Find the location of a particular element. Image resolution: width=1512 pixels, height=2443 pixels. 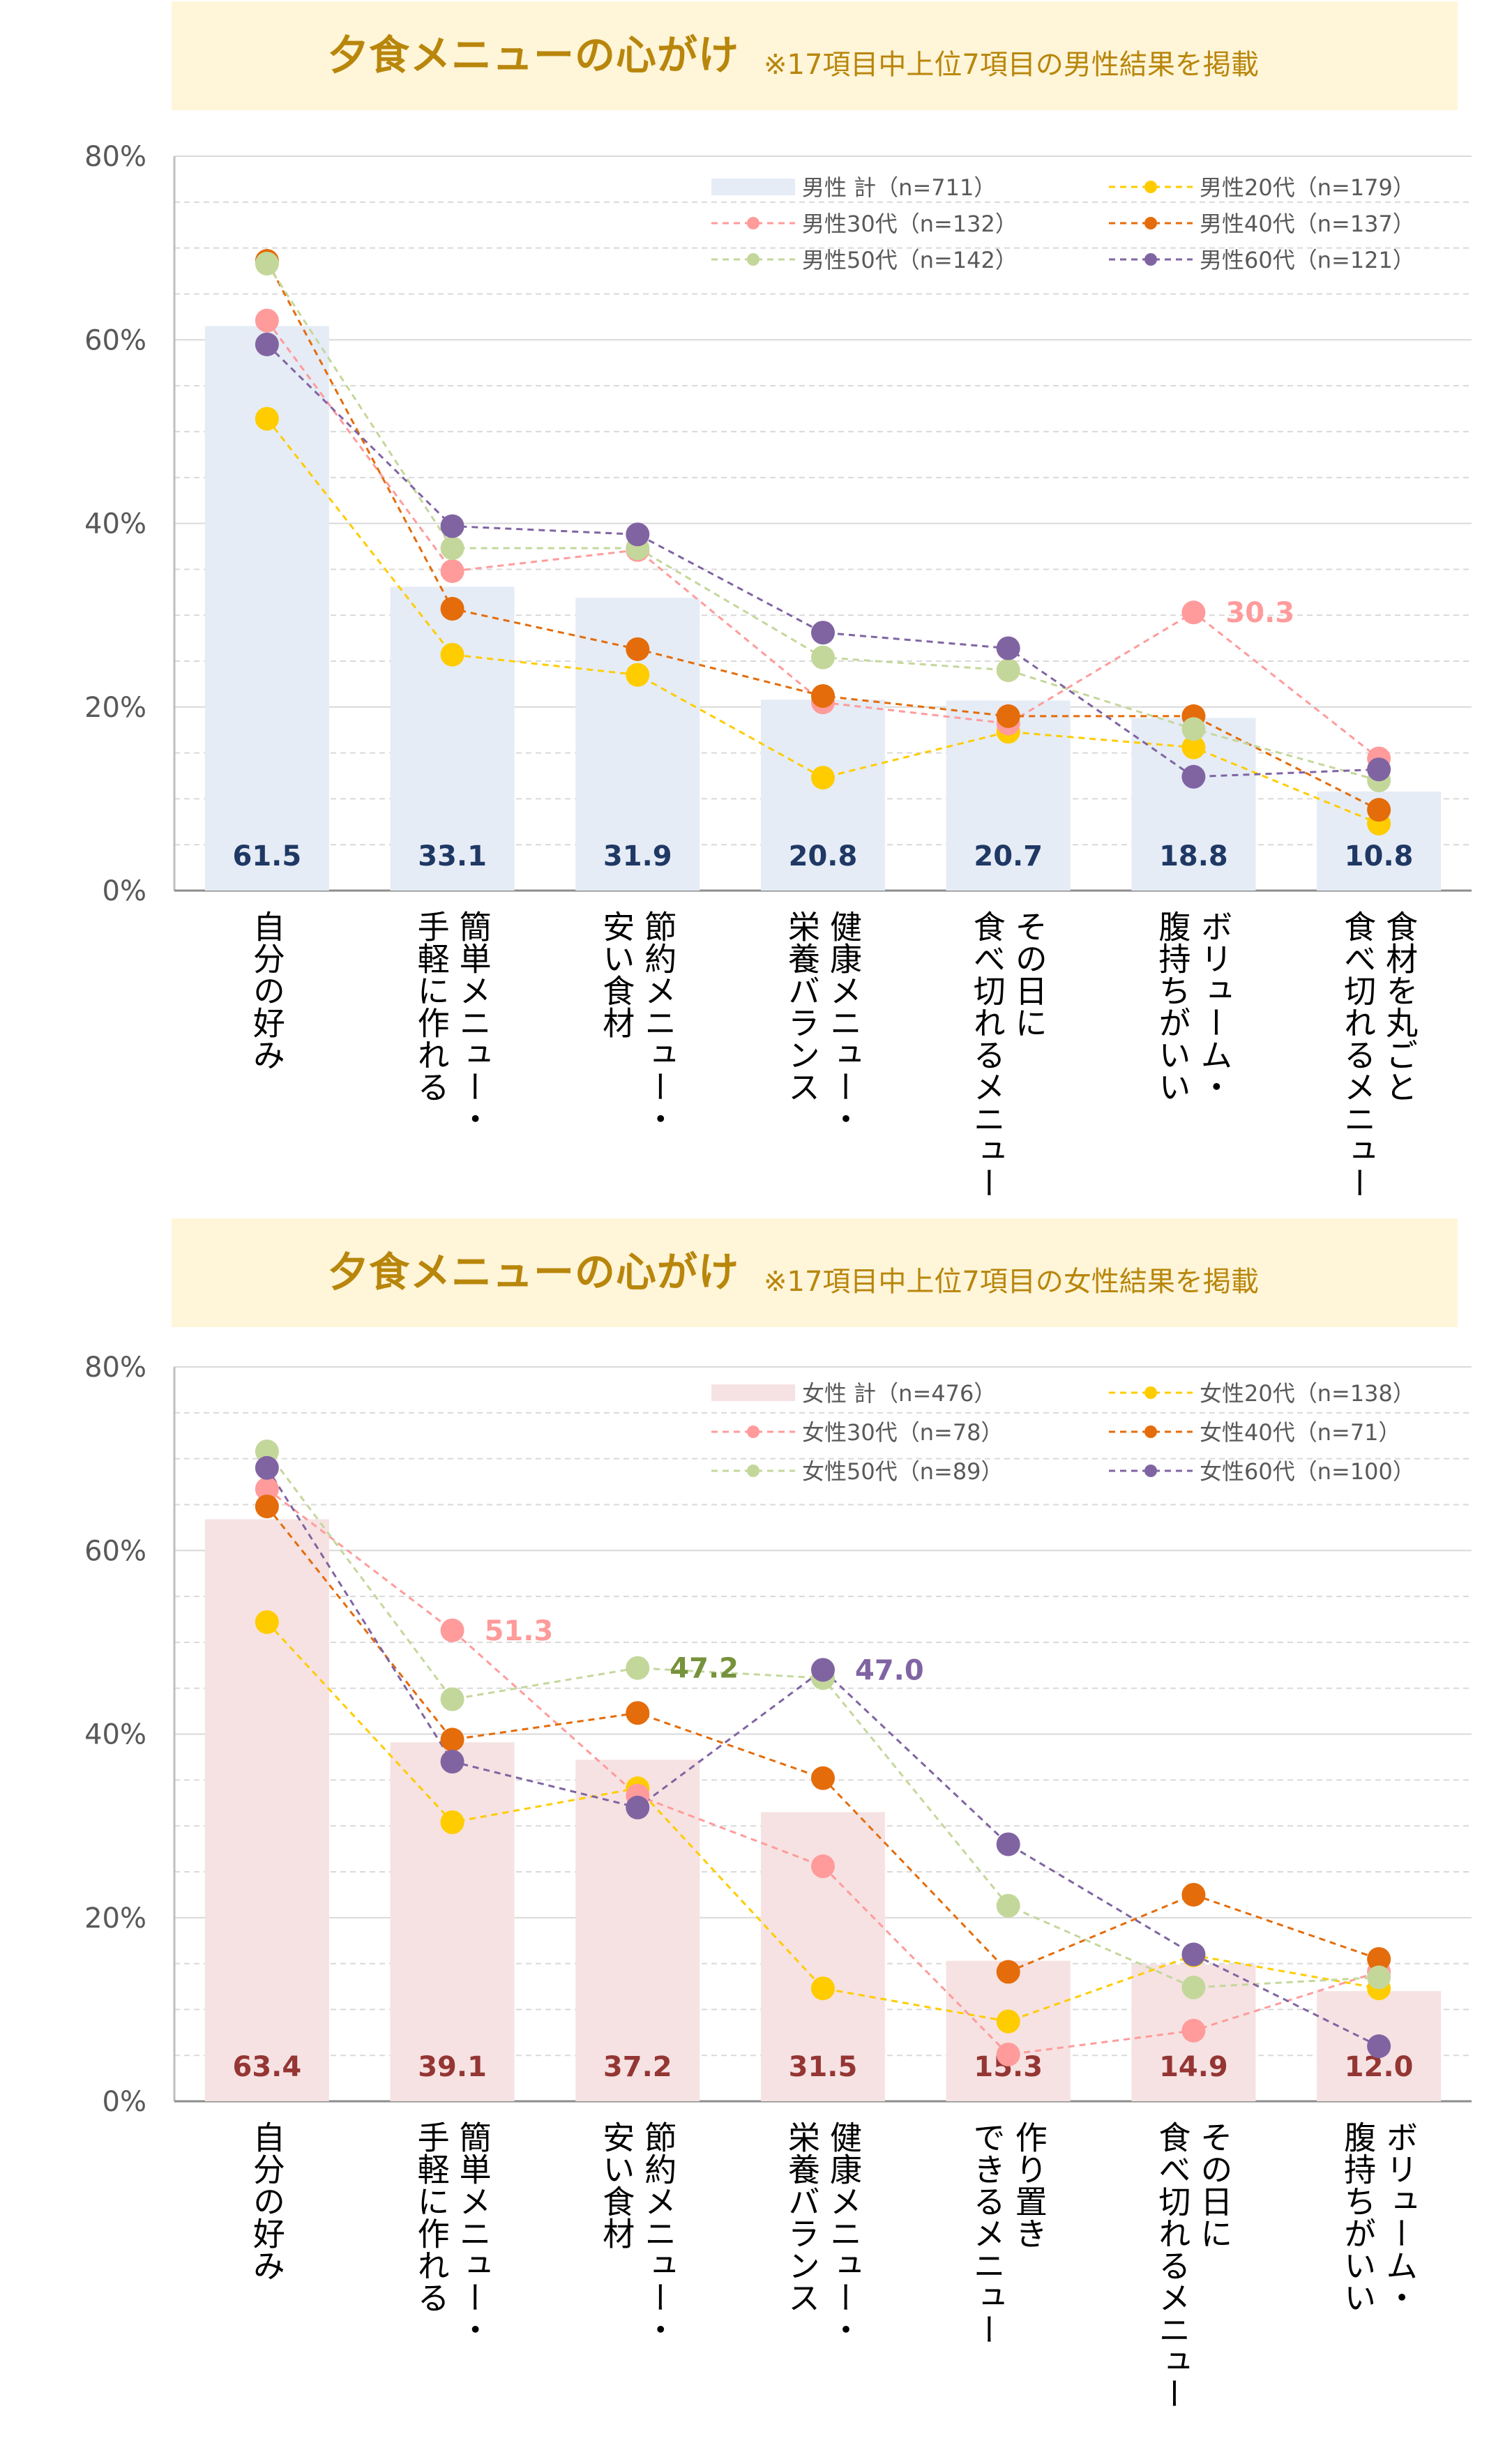

male-chart-category-label: 手軽に作れる is located at coordinates (432, 1006).